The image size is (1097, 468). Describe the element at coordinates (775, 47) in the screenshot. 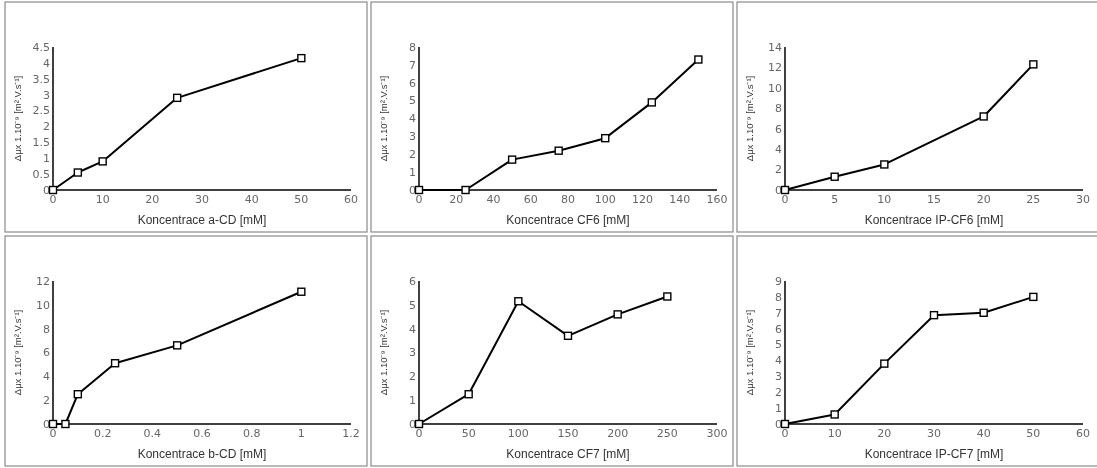

I see `y-tick-label: 14` at that location.